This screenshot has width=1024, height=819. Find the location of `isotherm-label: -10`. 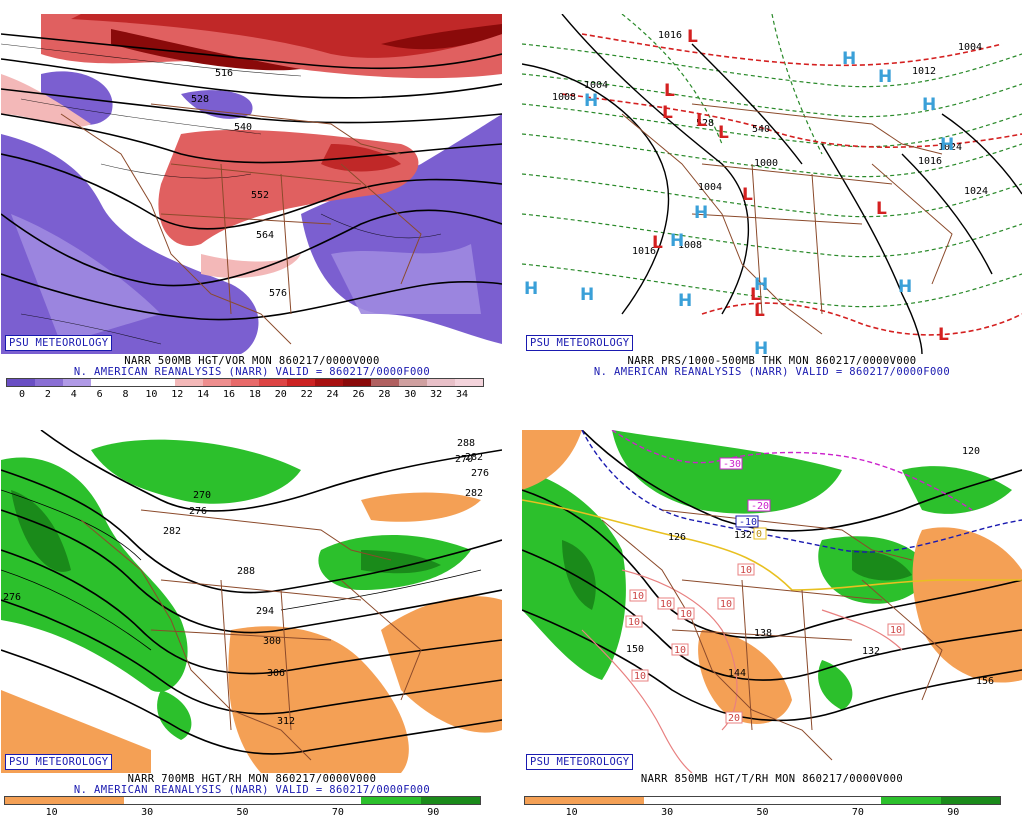

isotherm-label: -10 is located at coordinates (748, 522).